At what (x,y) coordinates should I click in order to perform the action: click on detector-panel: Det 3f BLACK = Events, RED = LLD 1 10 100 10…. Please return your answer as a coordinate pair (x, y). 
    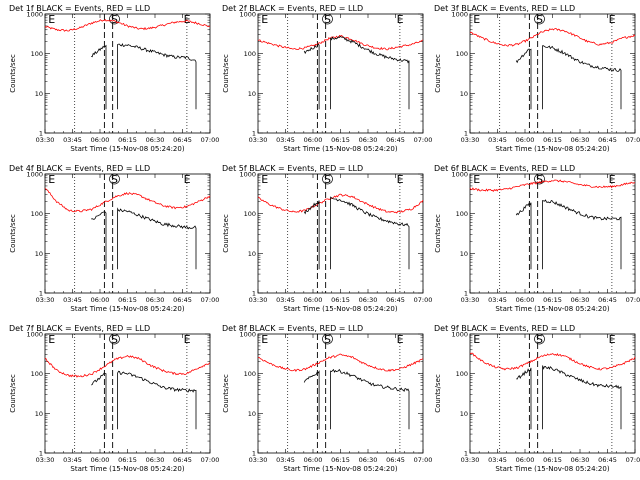
    Looking at the image, I should click on (537, 78).